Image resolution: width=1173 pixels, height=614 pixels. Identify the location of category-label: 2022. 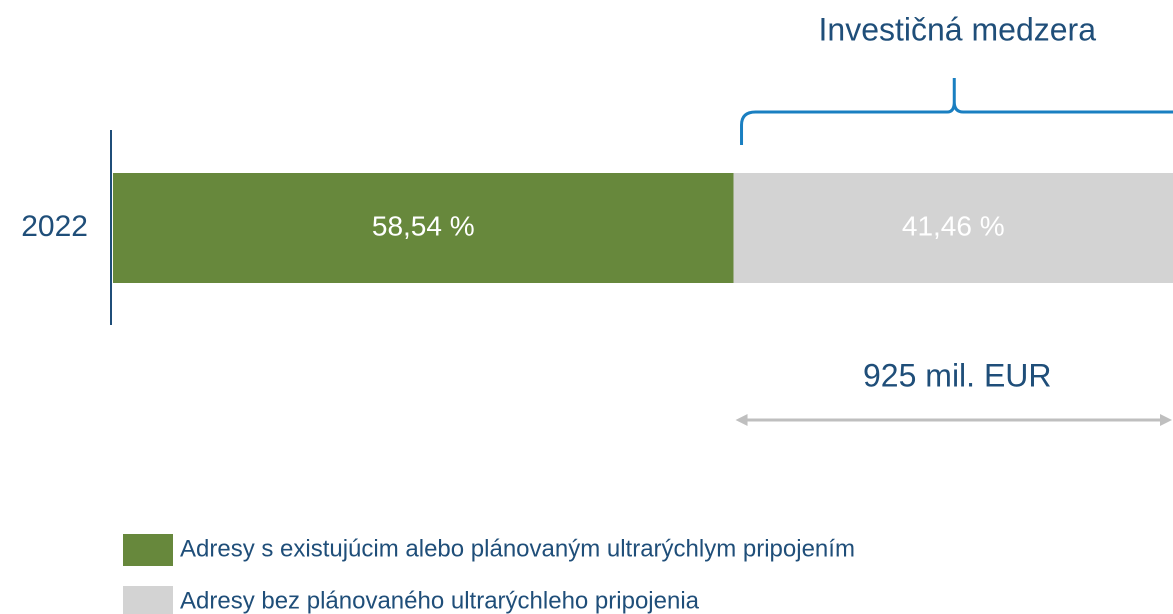
(54, 226).